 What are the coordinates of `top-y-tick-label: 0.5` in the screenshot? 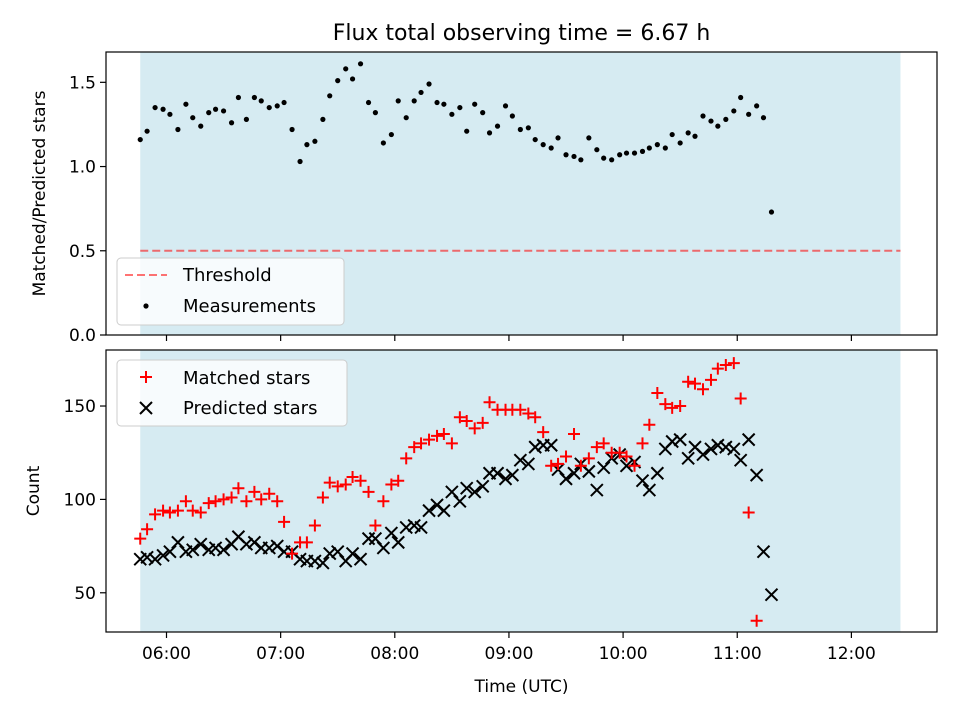 It's located at (82, 252).